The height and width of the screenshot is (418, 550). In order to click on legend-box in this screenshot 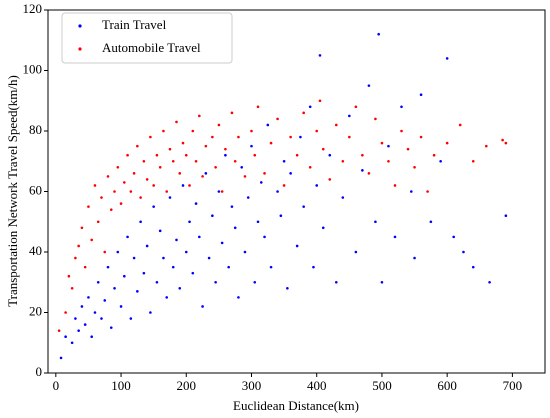, I will do `click(147, 38)`.